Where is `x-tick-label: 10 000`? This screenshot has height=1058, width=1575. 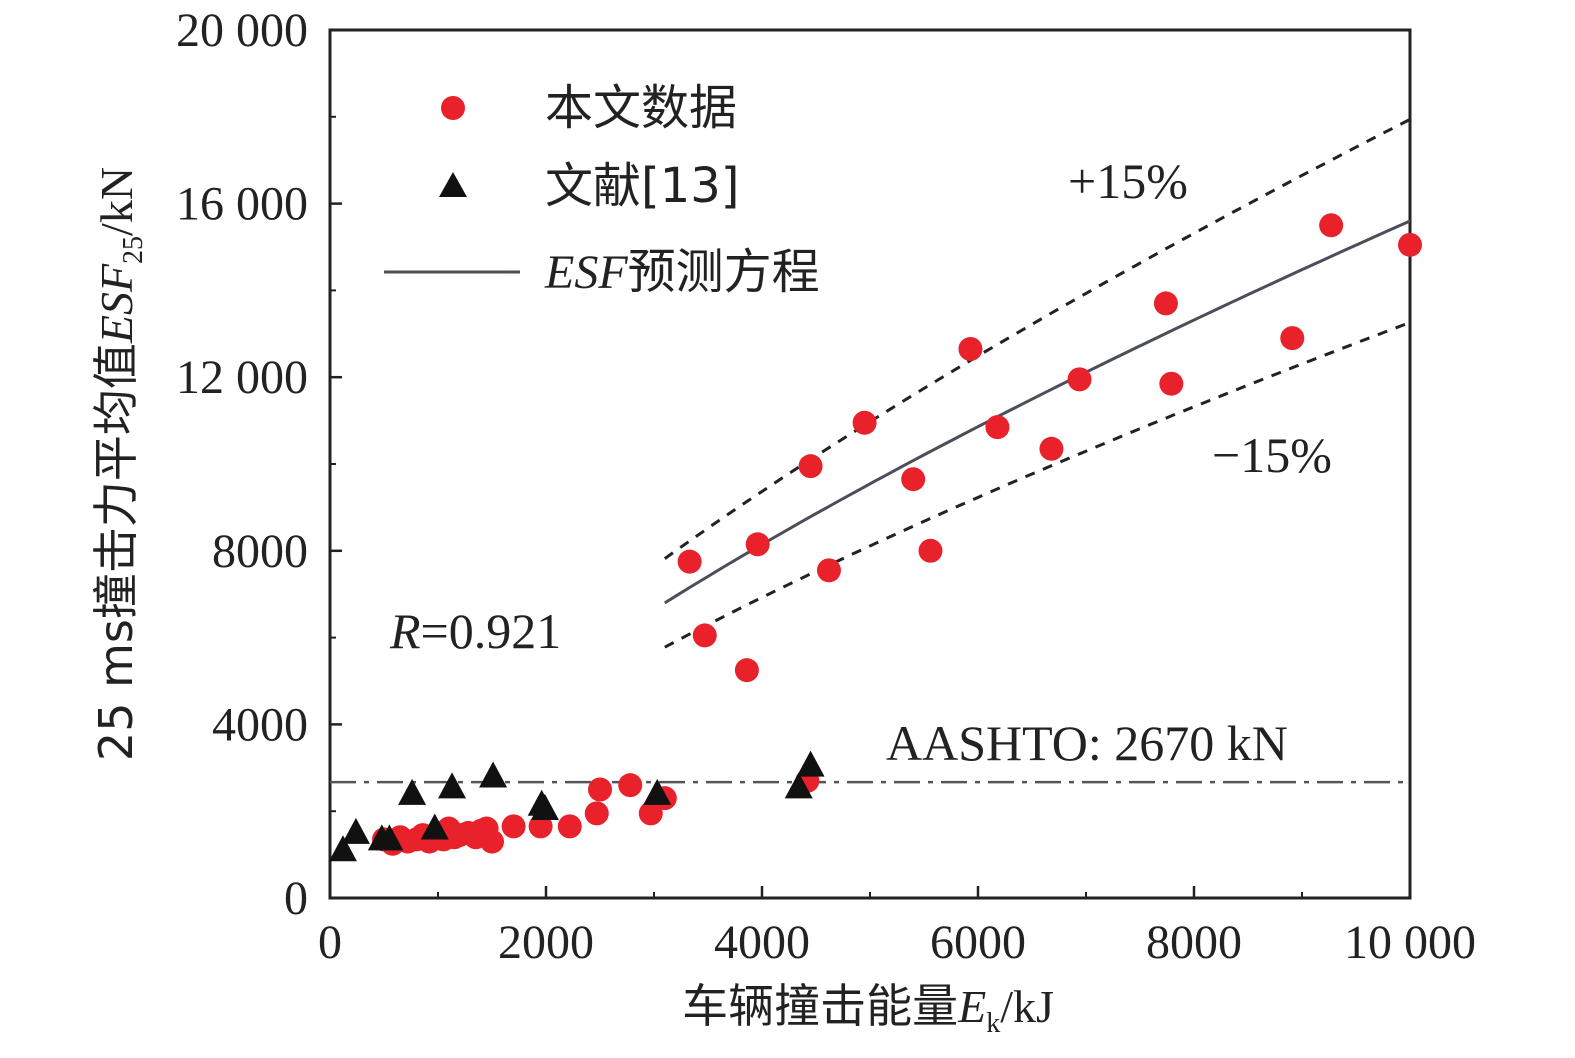
x-tick-label: 10 000 is located at coordinates (1410, 942).